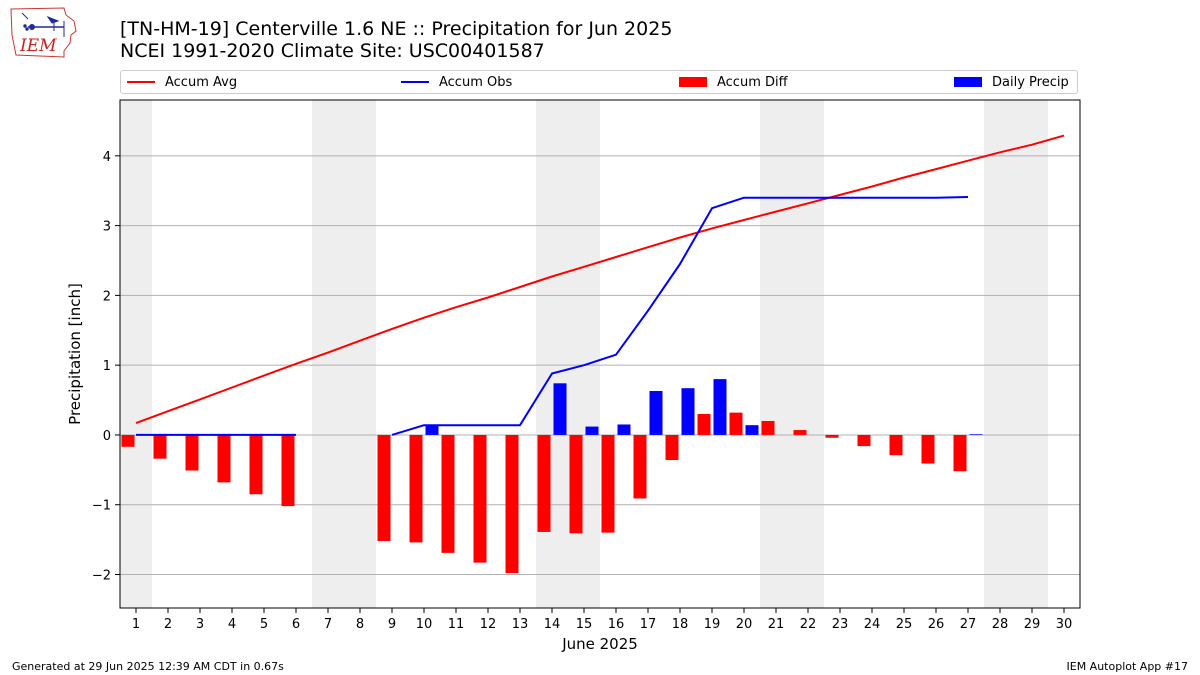 This screenshot has height=675, width=1200. Describe the element at coordinates (1127, 666) in the screenshot. I see `footer-app: IEM Autoplot App #17` at that location.